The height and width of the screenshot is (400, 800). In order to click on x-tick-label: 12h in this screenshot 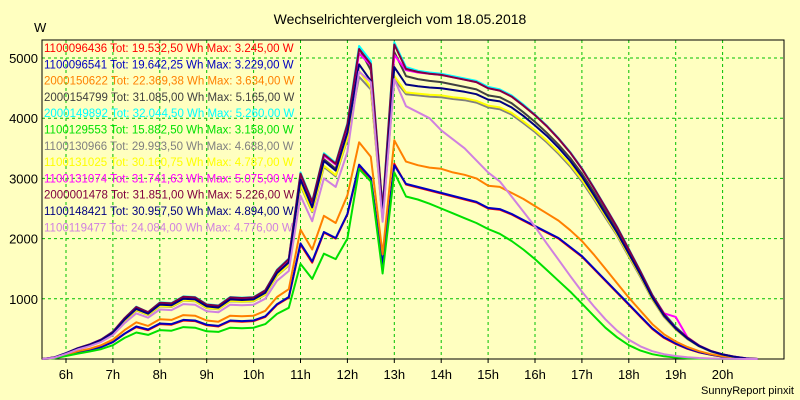, I will do `click(348, 374)`.